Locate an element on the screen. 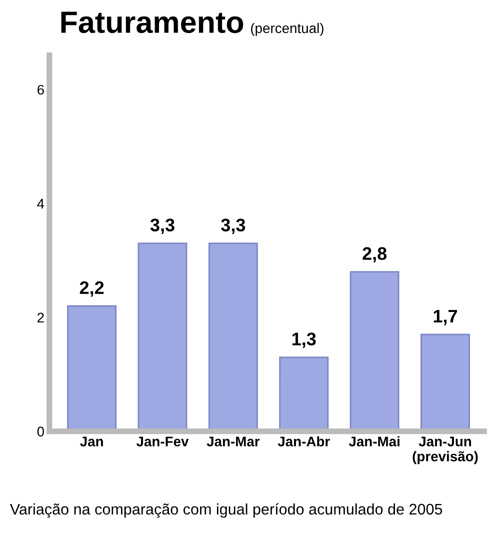 This screenshot has width=494, height=553. text: Variação na comparação com igual período acumulado de 2005 is located at coordinates (226, 510).